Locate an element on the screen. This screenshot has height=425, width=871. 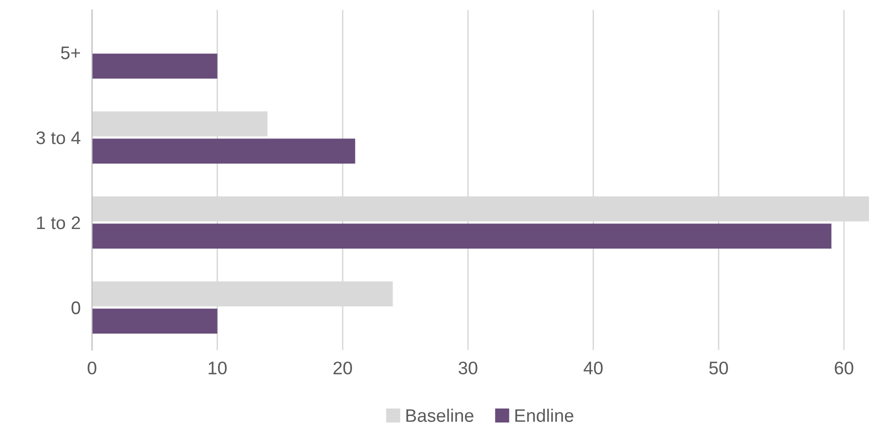
x-tick-label: 30 is located at coordinates (468, 368).